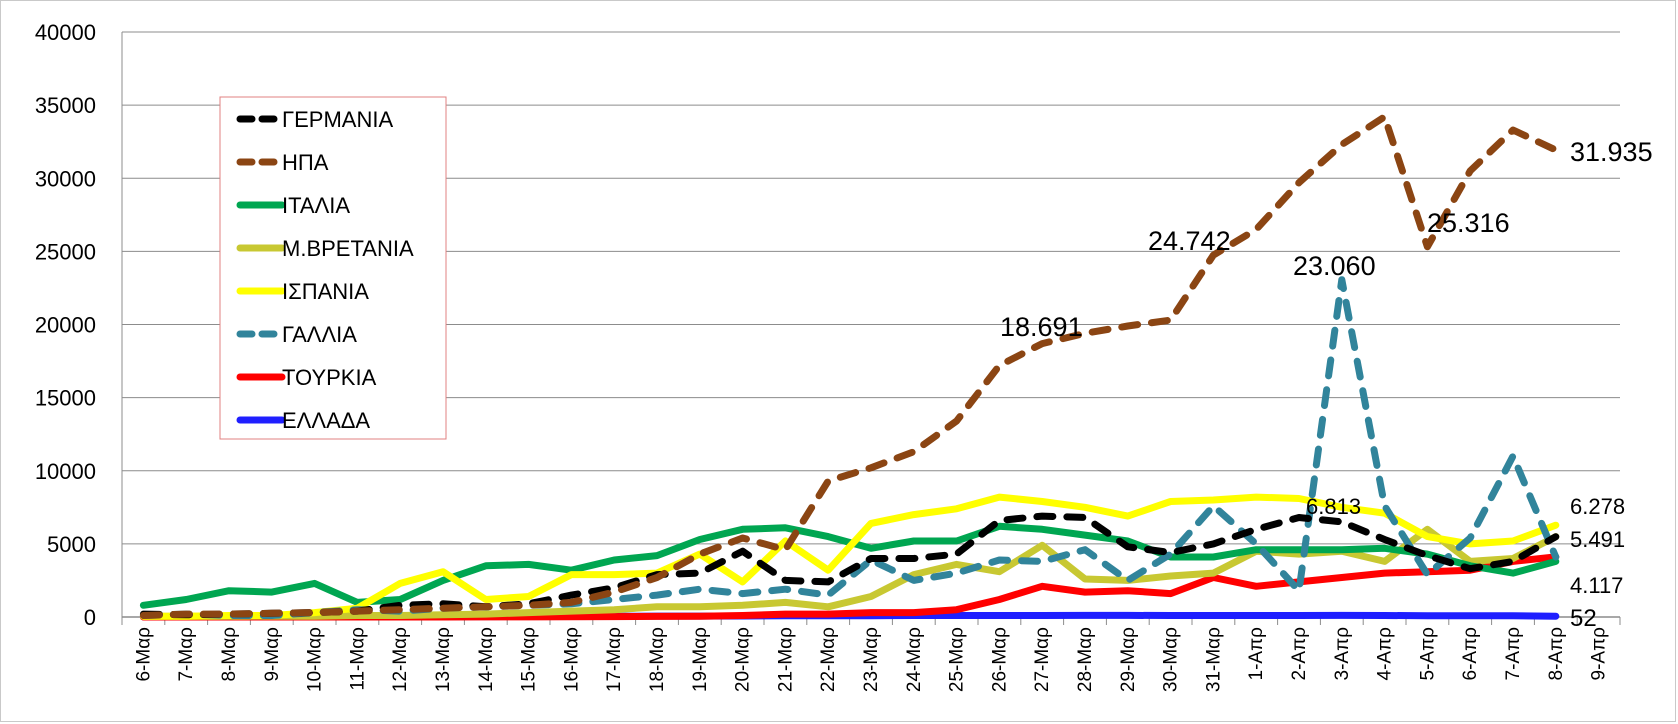 The height and width of the screenshot is (724, 1678). Describe the element at coordinates (828, 659) in the screenshot. I see `x-tick-label: 22-Μαρ` at that location.